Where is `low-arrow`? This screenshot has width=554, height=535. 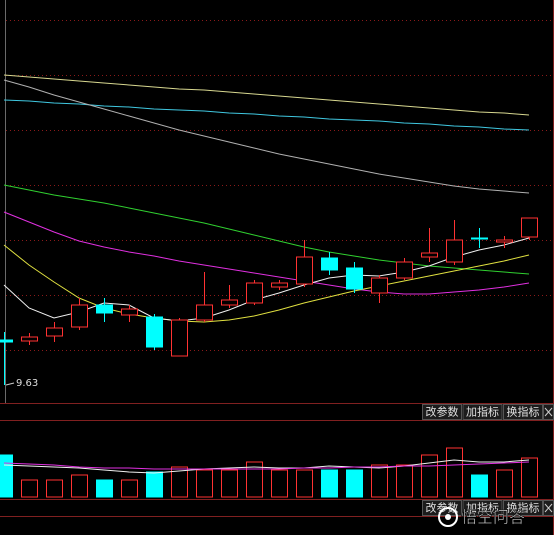
low-arrow is located at coordinates (10, 384).